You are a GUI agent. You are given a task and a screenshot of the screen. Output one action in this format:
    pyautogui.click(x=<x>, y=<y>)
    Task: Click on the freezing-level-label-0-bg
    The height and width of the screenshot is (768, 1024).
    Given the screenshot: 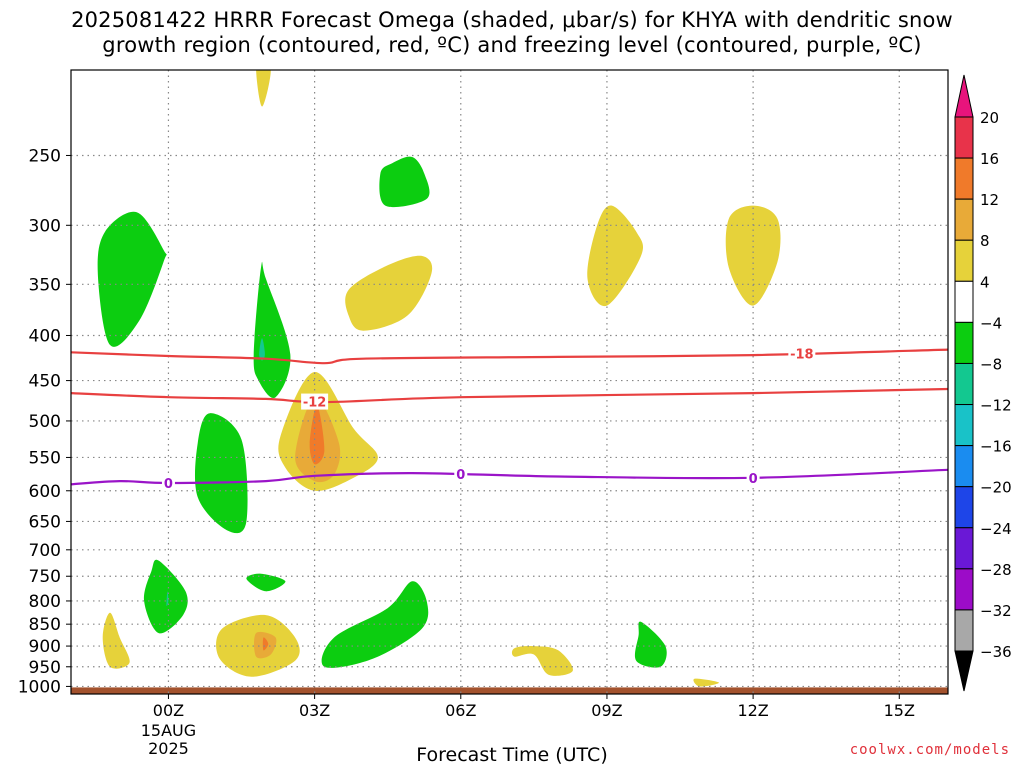 What is the action you would take?
    pyautogui.click(x=168, y=483)
    